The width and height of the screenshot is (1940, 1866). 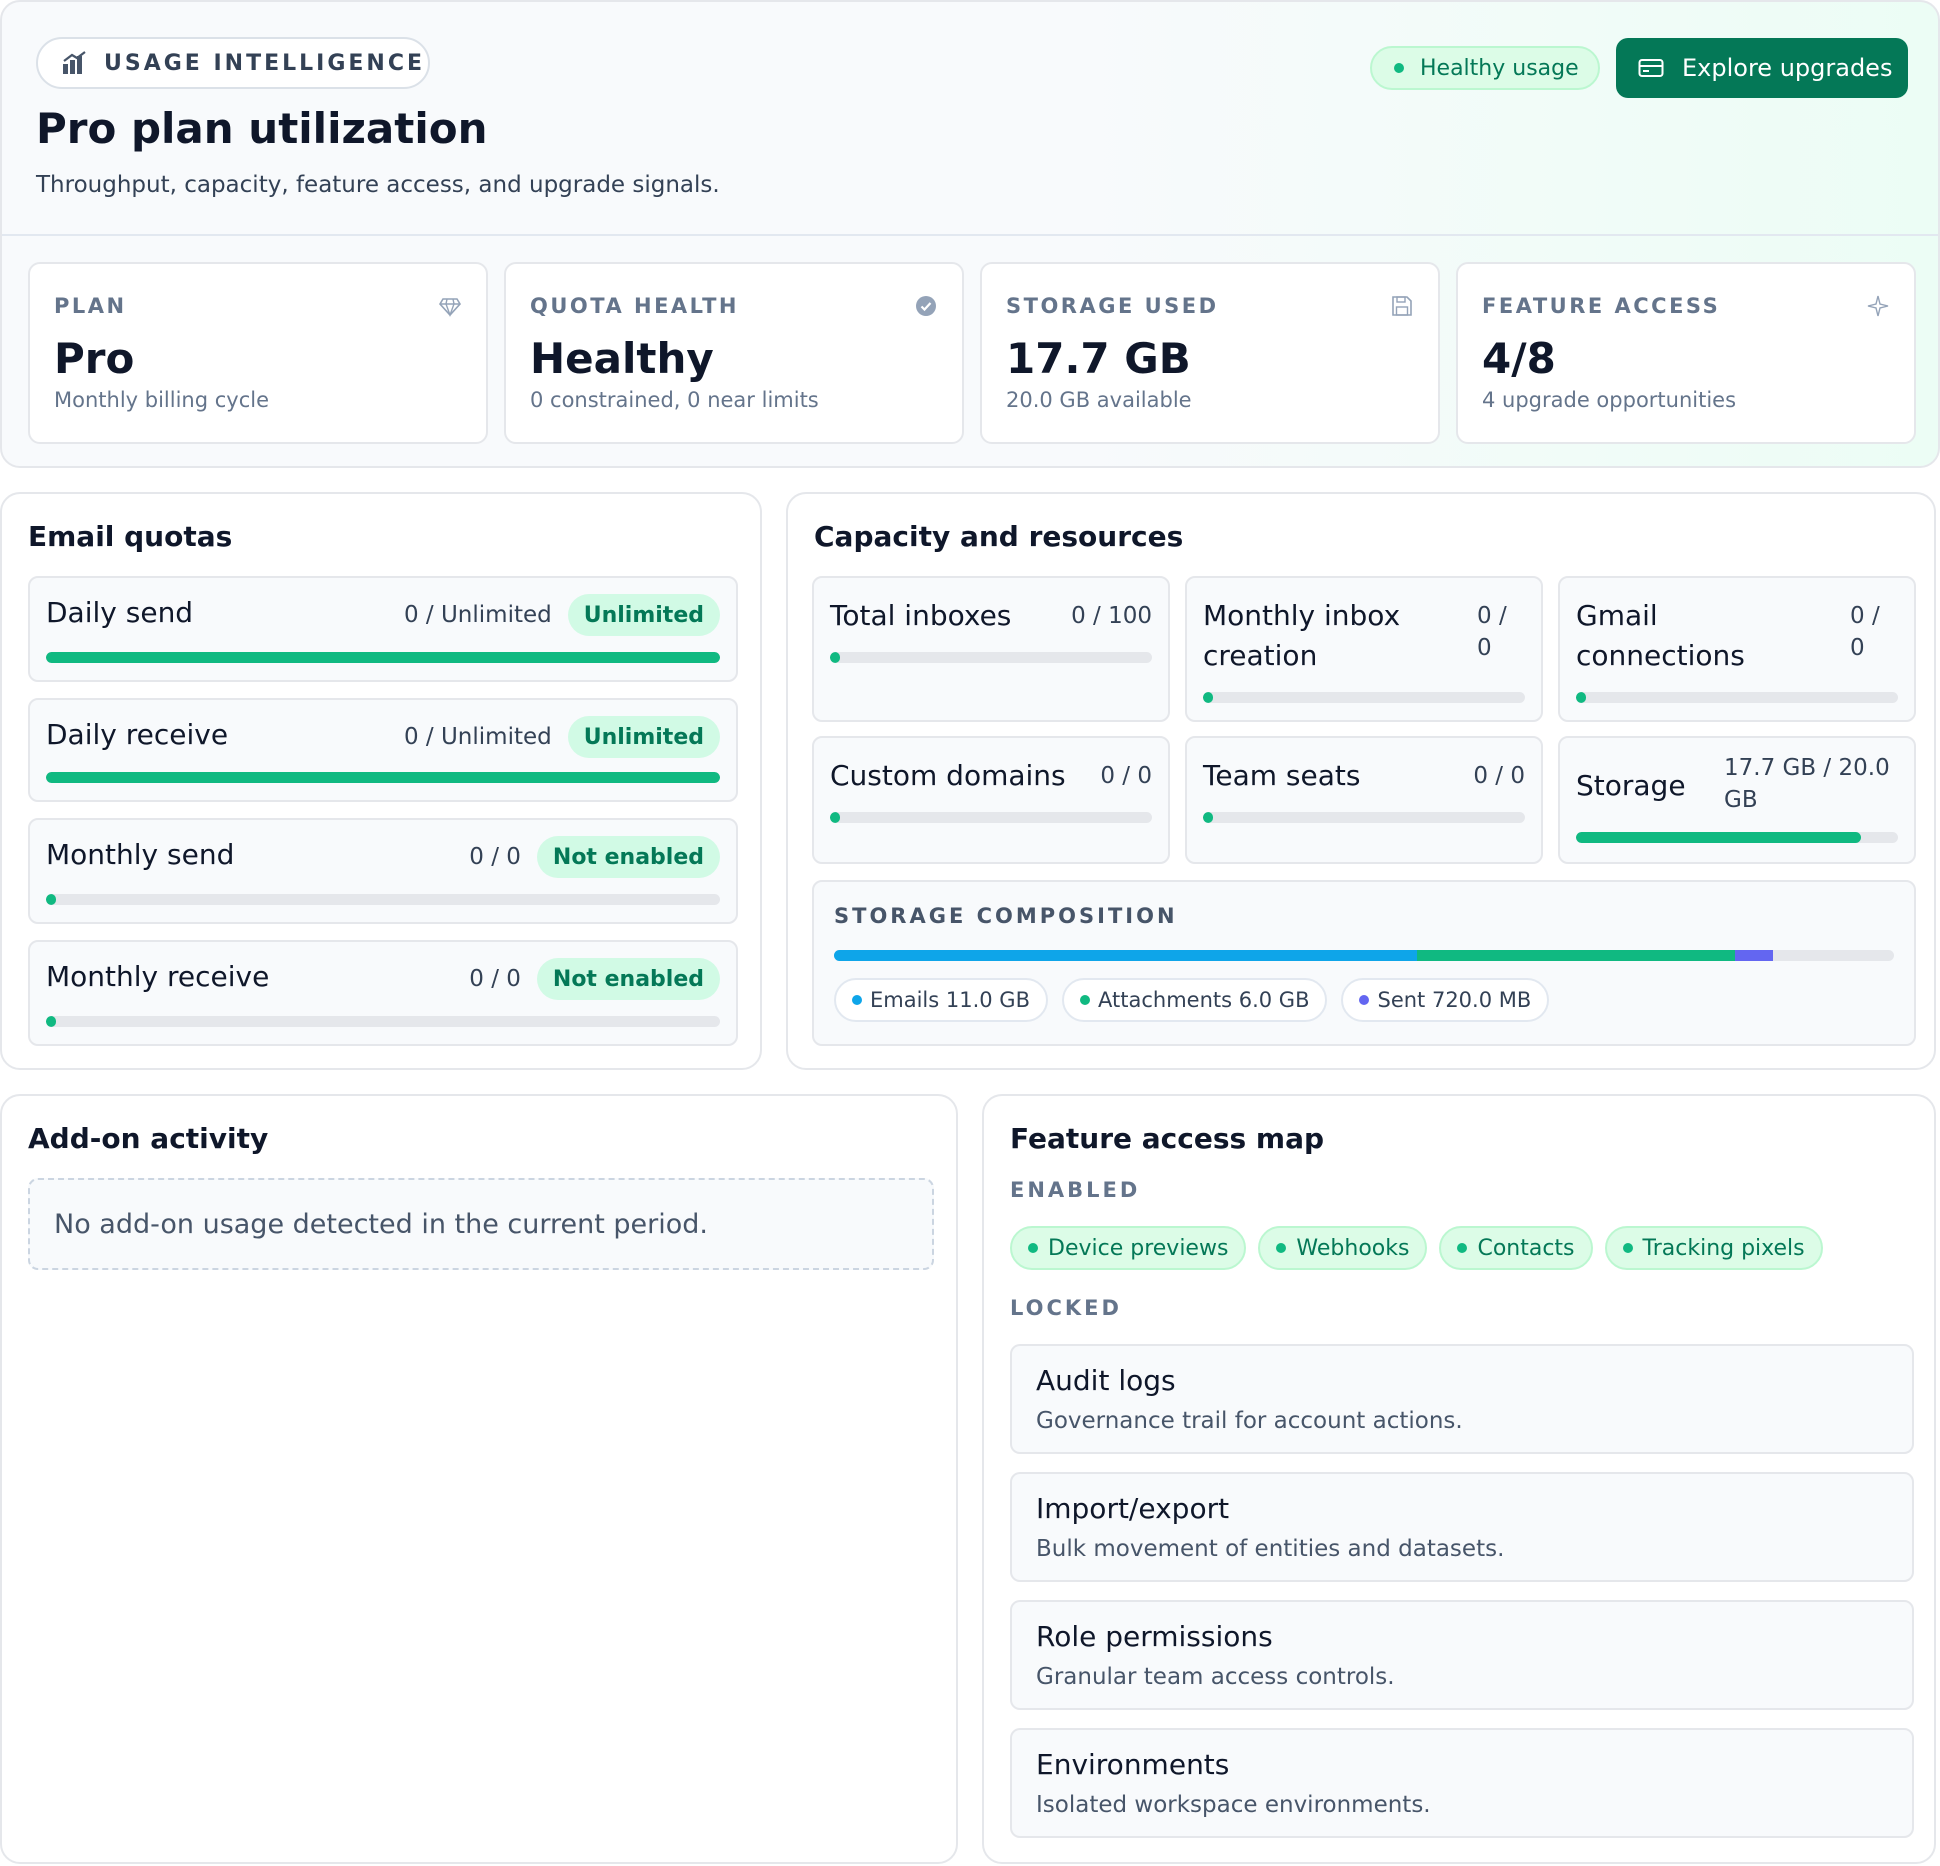 I want to click on save-icon, so click(x=1402, y=306).